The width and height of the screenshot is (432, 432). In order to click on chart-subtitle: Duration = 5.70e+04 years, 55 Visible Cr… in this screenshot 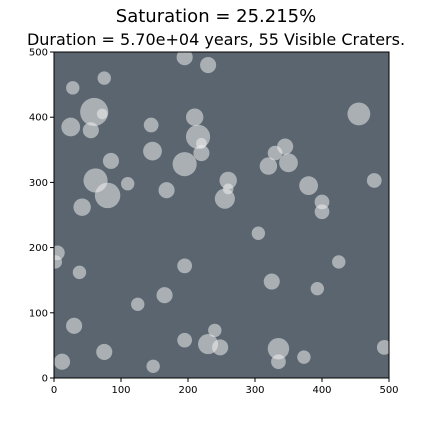, I will do `click(216, 39)`.